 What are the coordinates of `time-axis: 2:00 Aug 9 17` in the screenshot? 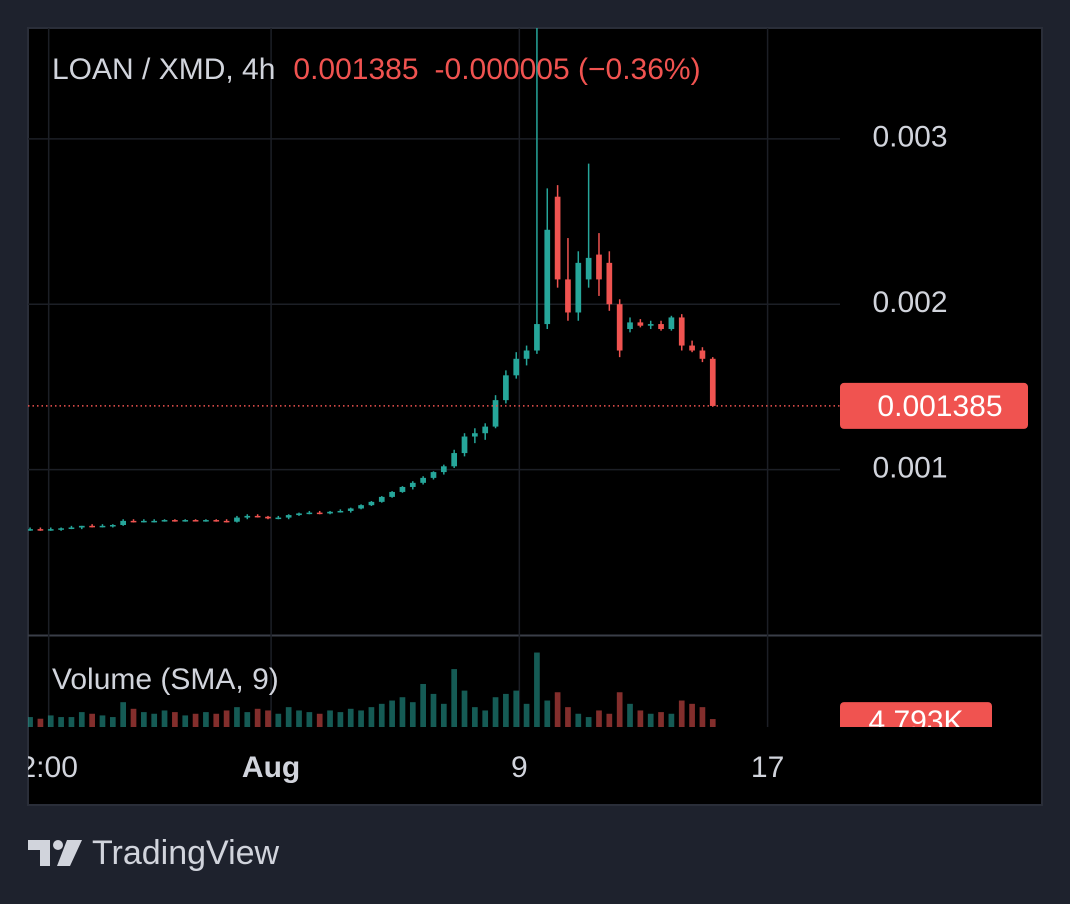 It's located at (401, 767).